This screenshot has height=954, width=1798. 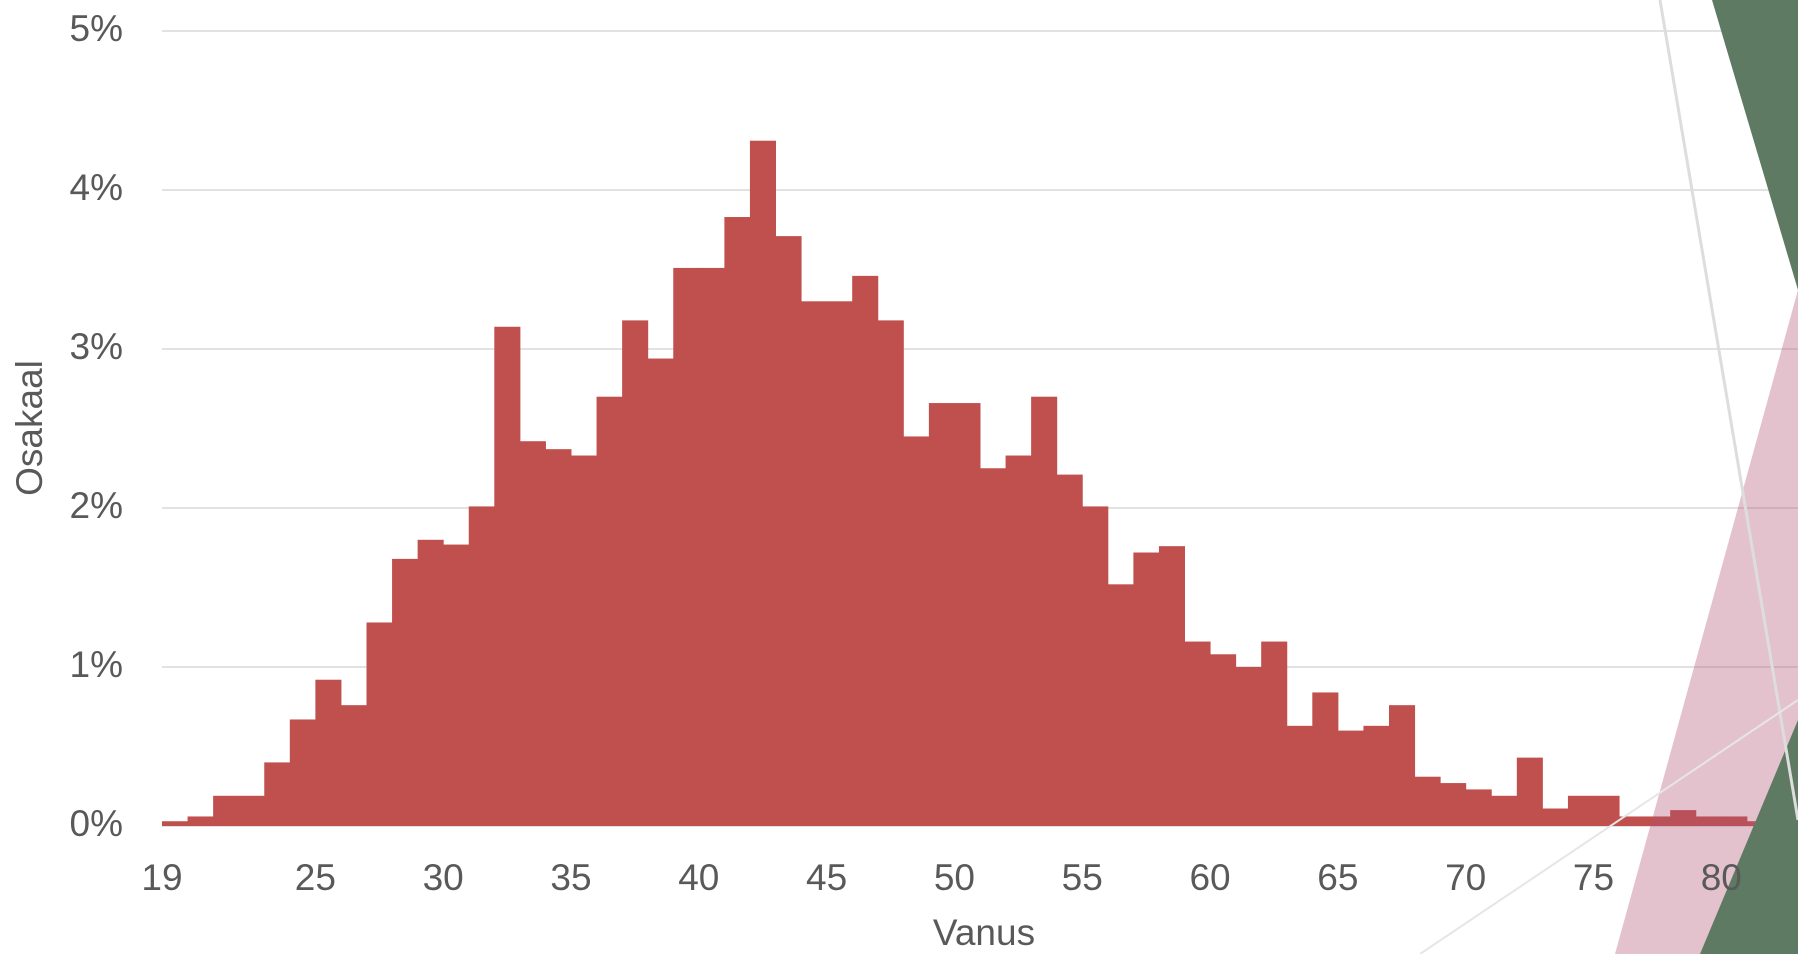 What do you see at coordinates (96, 664) in the screenshot?
I see `y-tick-label: 1%` at bounding box center [96, 664].